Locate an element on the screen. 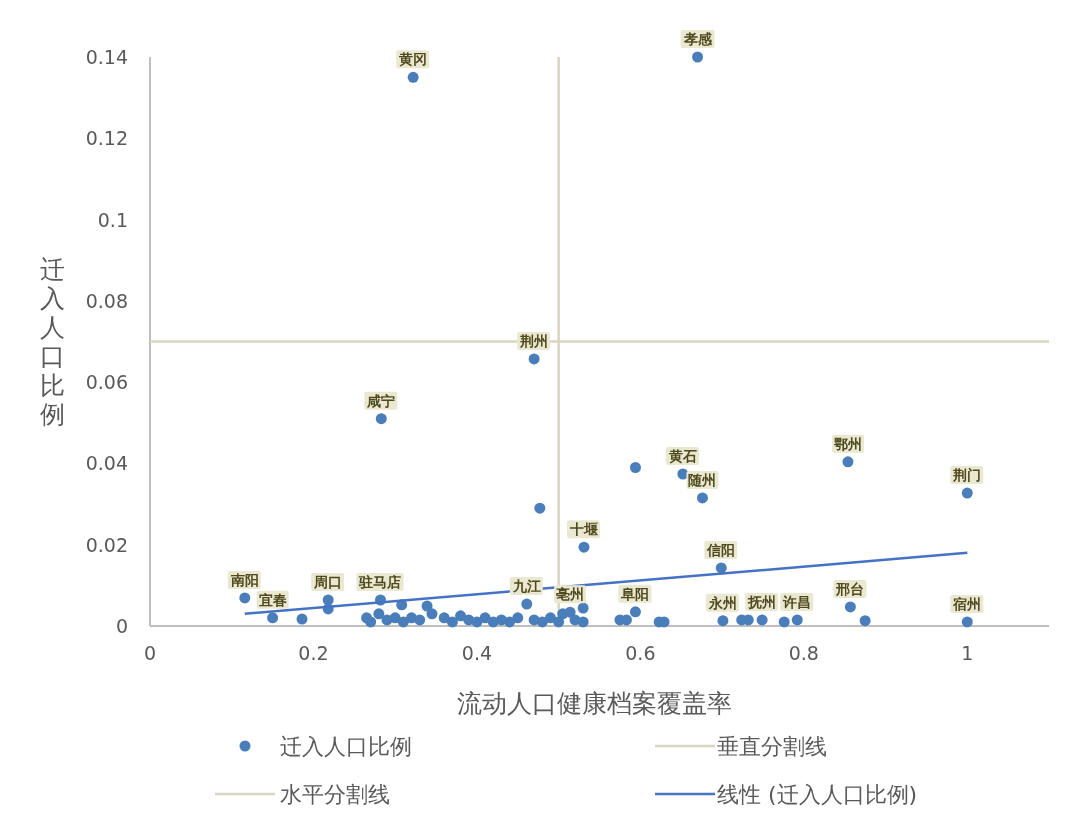 This screenshot has height=813, width=1080. annotation: 永州 is located at coordinates (722, 602).